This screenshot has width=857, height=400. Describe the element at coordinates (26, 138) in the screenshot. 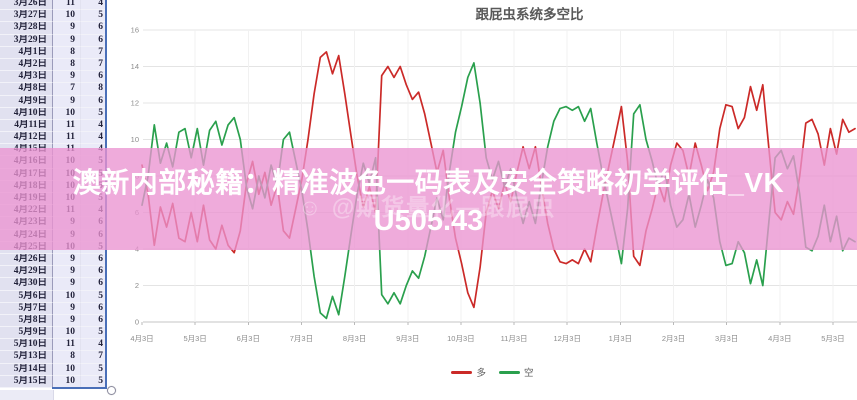

I see `cell-date: 4月12日` at that location.